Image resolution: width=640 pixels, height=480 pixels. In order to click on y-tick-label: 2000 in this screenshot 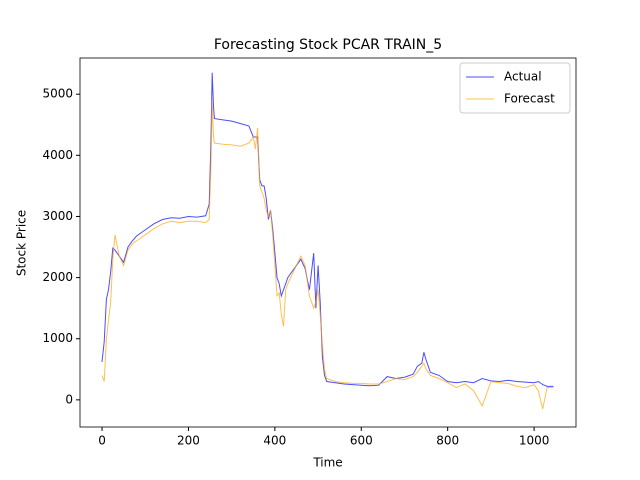, I will do `click(57, 277)`.